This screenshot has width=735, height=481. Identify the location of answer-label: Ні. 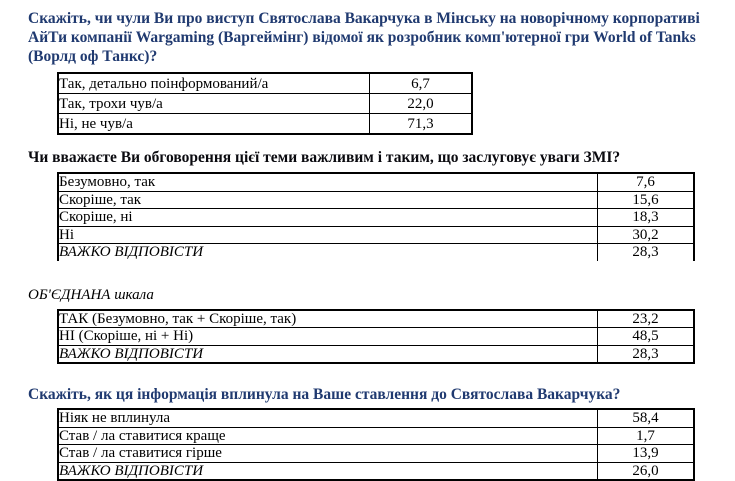
(327, 234).